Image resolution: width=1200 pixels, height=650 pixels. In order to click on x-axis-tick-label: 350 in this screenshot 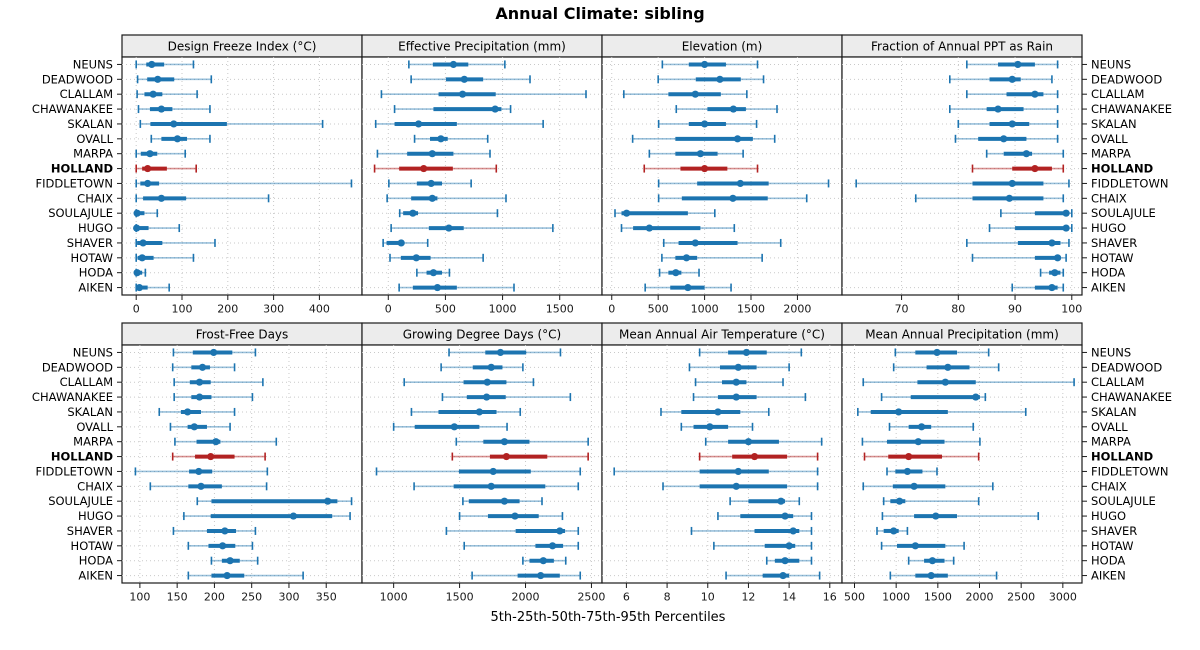, I will do `click(326, 597)`.